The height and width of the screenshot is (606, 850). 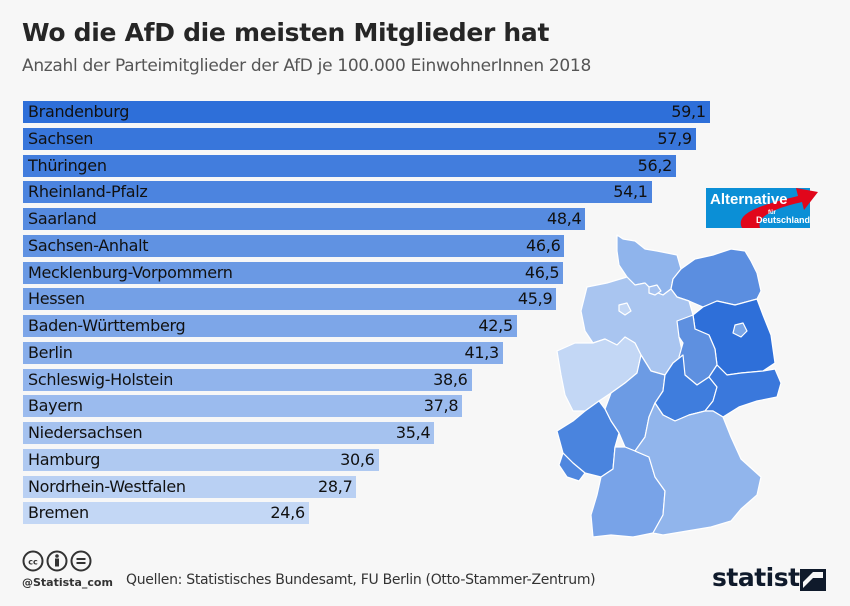 I want to click on bar-value-label: 46,6, so click(x=543, y=245).